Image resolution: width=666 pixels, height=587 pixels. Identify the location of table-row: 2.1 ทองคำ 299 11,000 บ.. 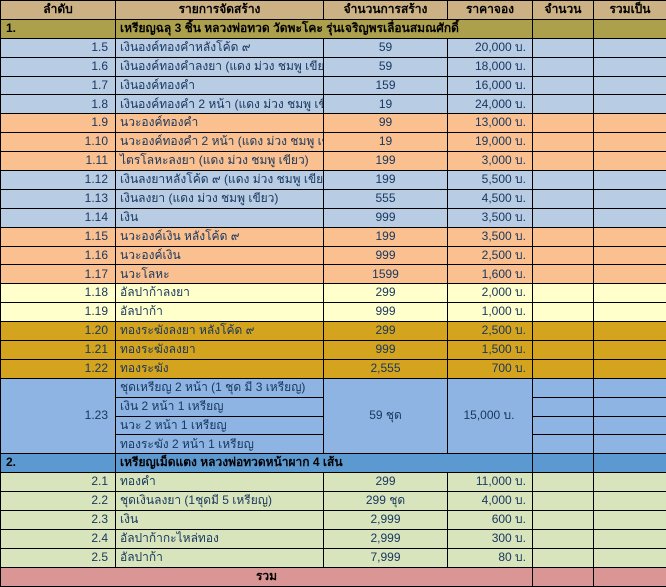
(333, 482).